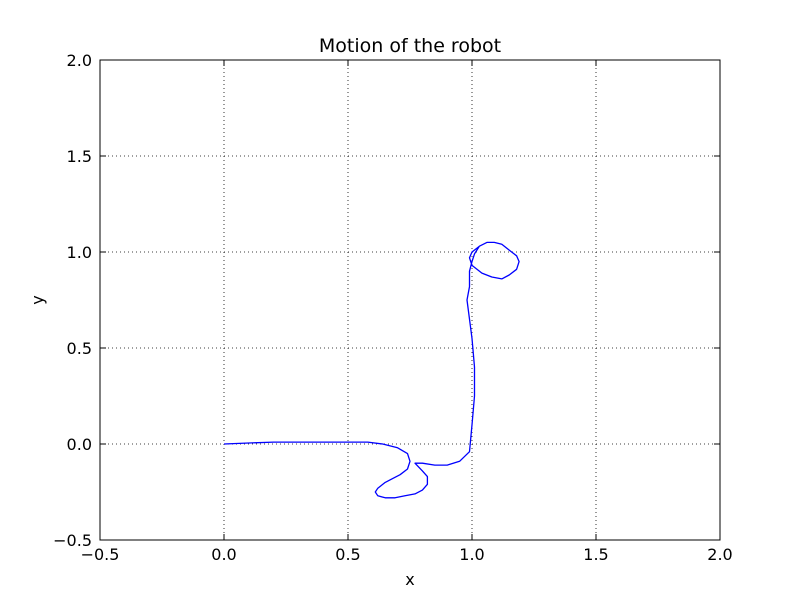  I want to click on x-tick-label: 2.0, so click(719, 554).